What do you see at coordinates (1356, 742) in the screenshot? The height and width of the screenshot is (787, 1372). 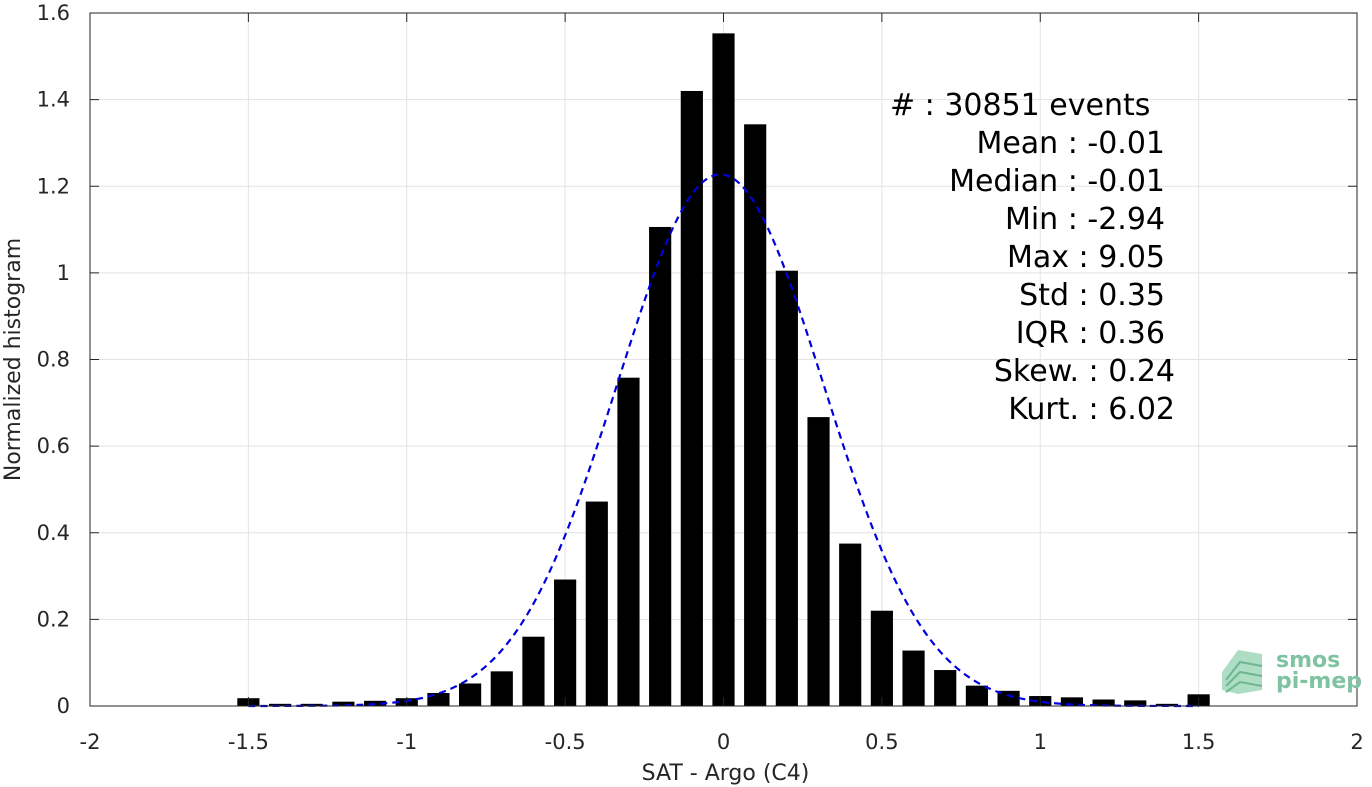 I see `x-tick-label: 2` at bounding box center [1356, 742].